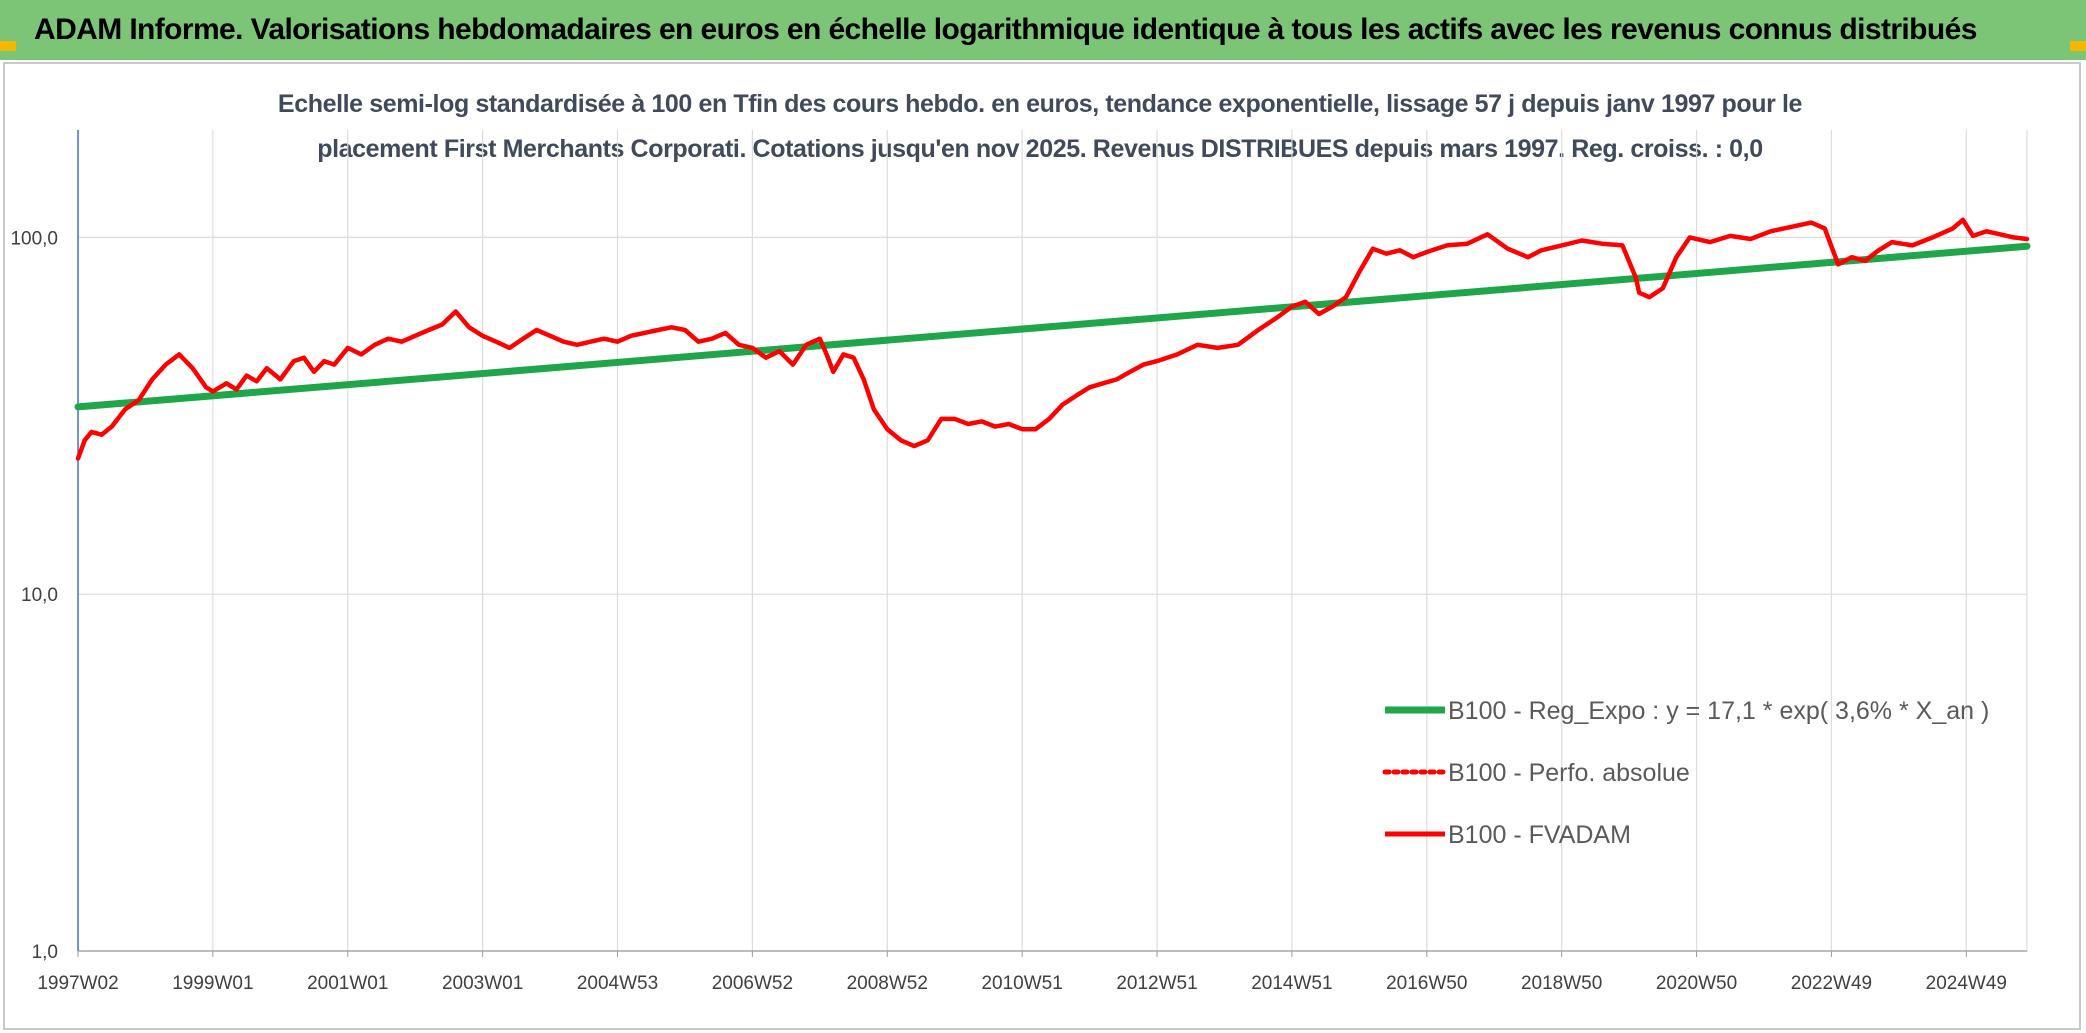 Image resolution: width=2086 pixels, height=1033 pixels. Describe the element at coordinates (1831, 983) in the screenshot. I see `x-tick-label: 2022W49` at that location.